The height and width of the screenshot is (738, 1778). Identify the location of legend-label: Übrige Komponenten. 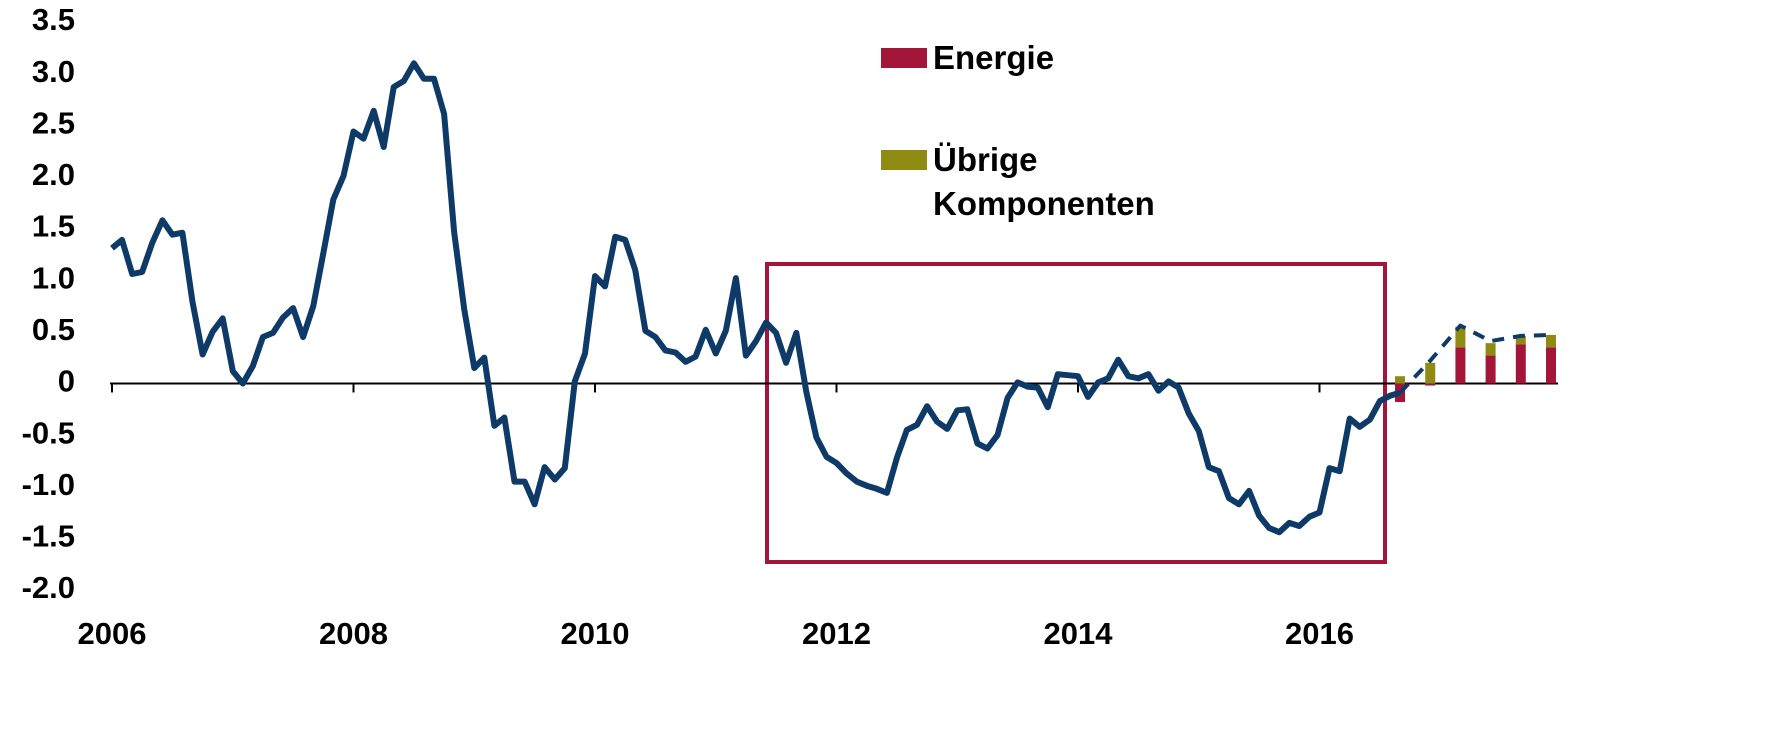
(1044, 181).